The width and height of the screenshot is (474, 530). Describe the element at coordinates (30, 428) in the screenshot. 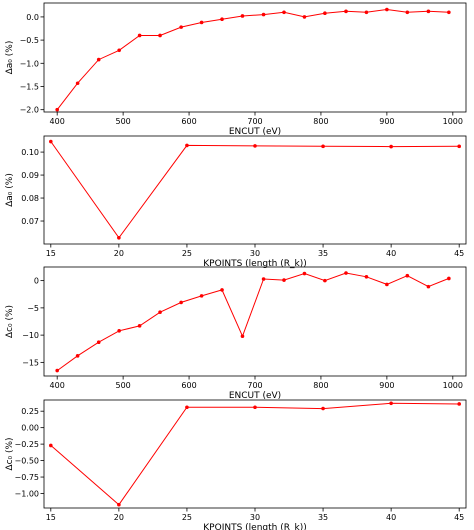

I see `y-tick-label: 0.00` at that location.